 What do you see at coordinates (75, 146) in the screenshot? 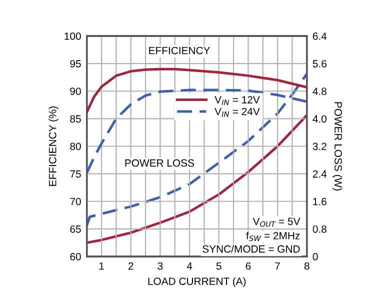
I see `y-tick-label: 80` at bounding box center [75, 146].